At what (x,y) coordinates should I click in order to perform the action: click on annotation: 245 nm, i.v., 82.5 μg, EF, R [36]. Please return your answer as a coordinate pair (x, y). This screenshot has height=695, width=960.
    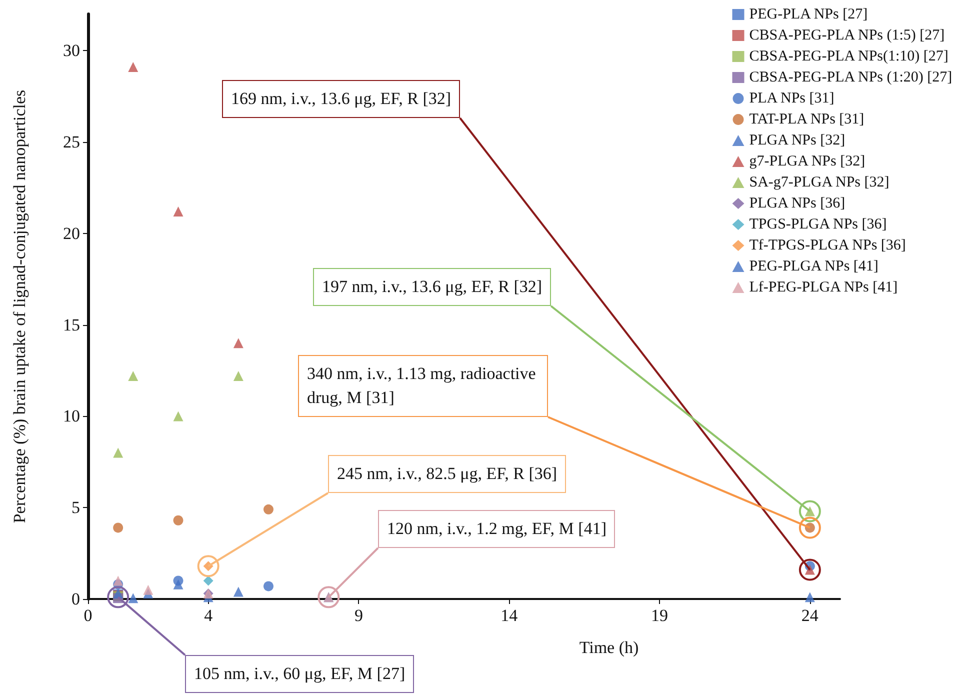
    Looking at the image, I should click on (447, 474).